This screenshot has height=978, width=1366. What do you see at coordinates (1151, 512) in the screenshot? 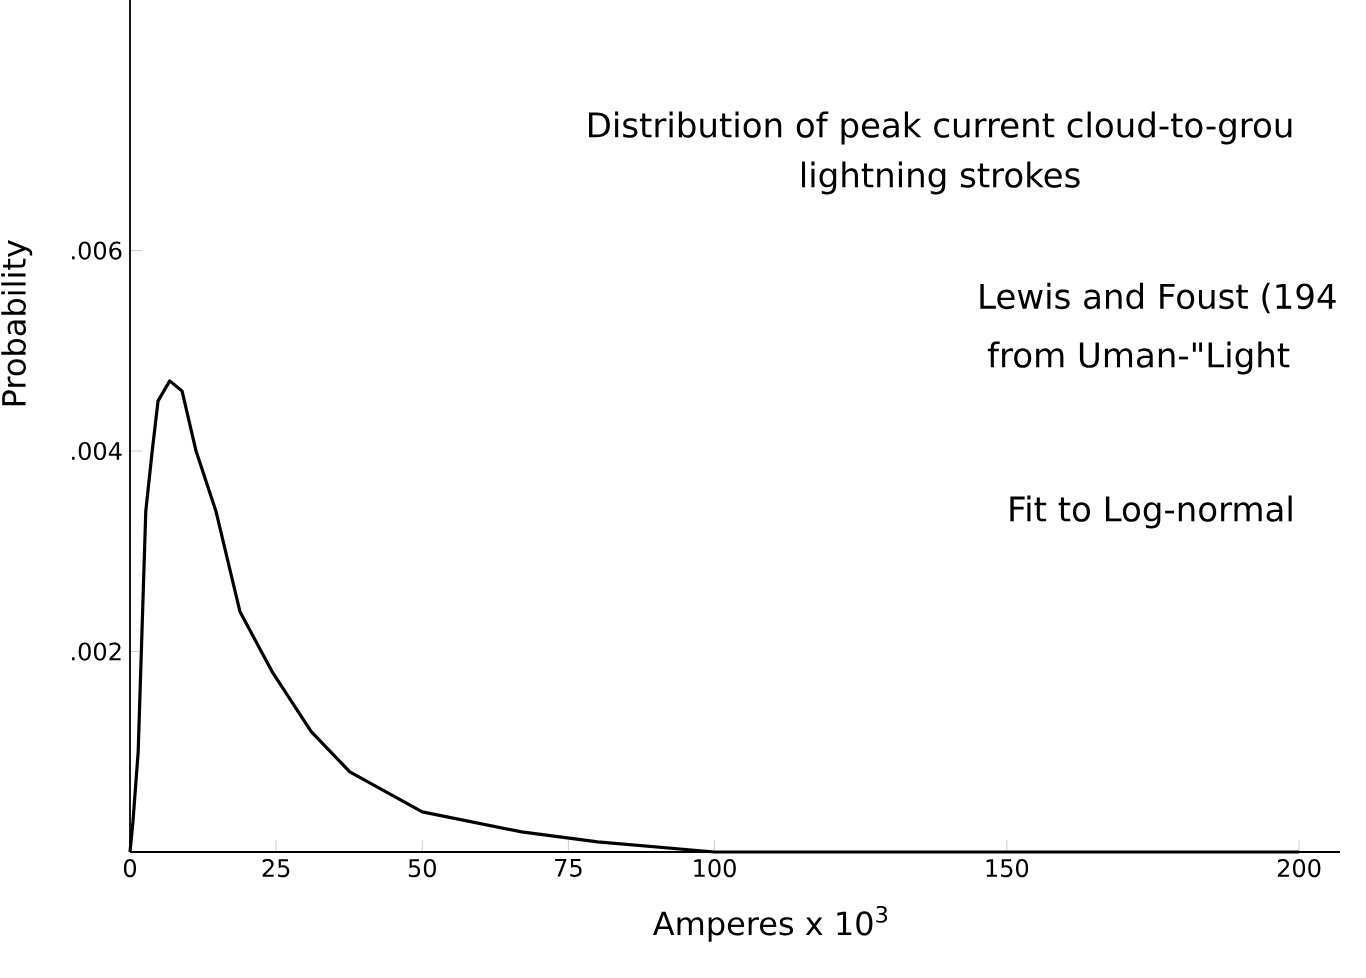
I see `annotation: Fit to Log-normal` at bounding box center [1151, 512].